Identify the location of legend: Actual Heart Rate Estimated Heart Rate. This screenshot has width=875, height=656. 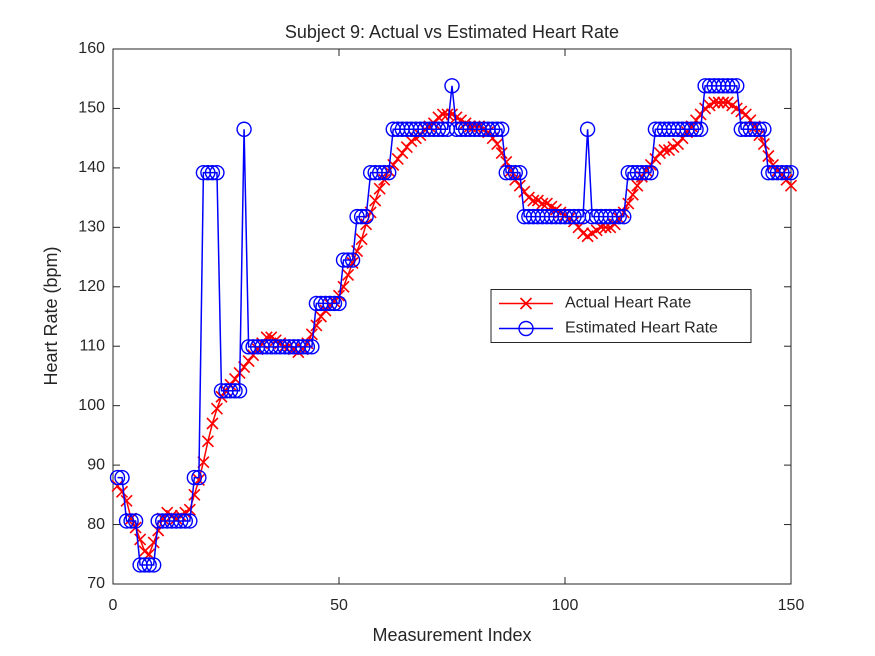
(621, 316).